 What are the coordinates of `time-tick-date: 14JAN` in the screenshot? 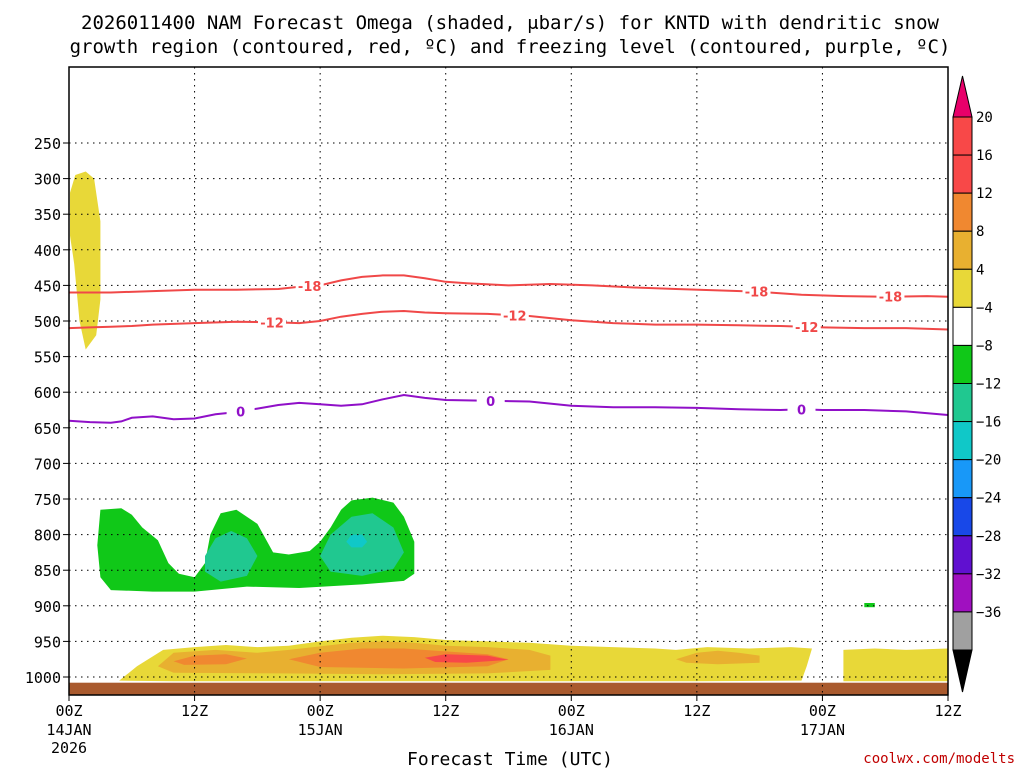 It's located at (68, 730).